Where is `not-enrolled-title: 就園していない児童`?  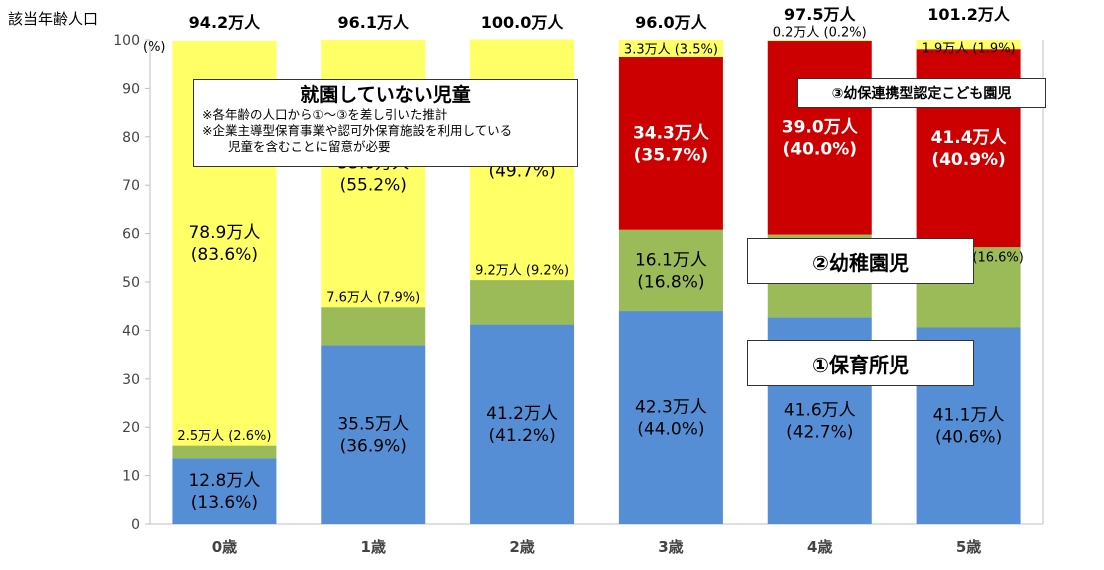 not-enrolled-title: 就園していない児童 is located at coordinates (385, 95).